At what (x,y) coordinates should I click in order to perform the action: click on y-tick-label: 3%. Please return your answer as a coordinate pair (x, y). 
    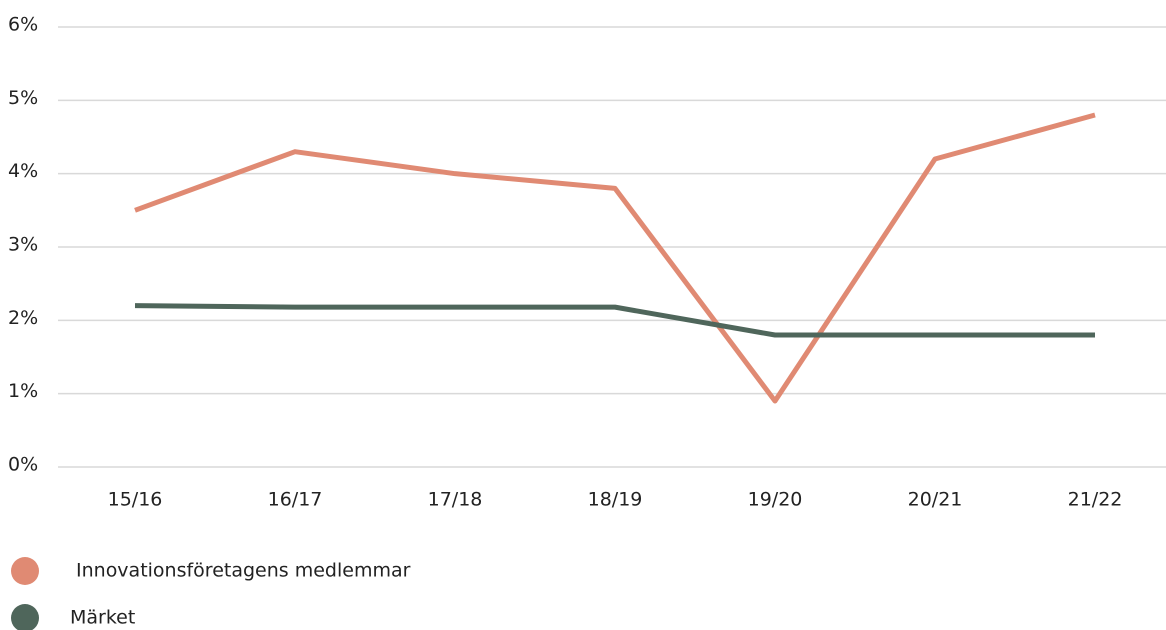
    Looking at the image, I should click on (23, 245).